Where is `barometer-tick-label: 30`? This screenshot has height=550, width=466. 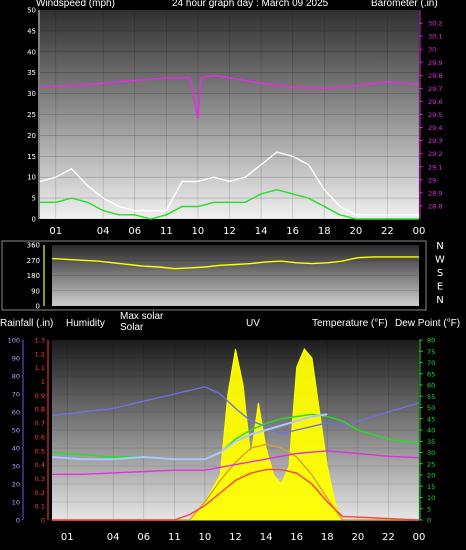
barometer-tick-label: 30 is located at coordinates (432, 50).